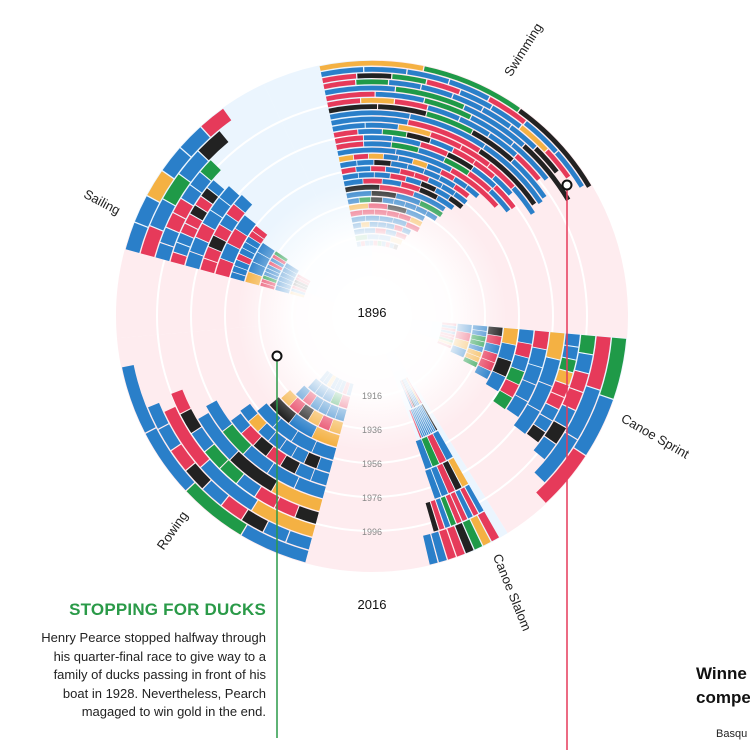  Describe the element at coordinates (567, 185) in the screenshot. I see `swimming-highlight-marker` at that location.